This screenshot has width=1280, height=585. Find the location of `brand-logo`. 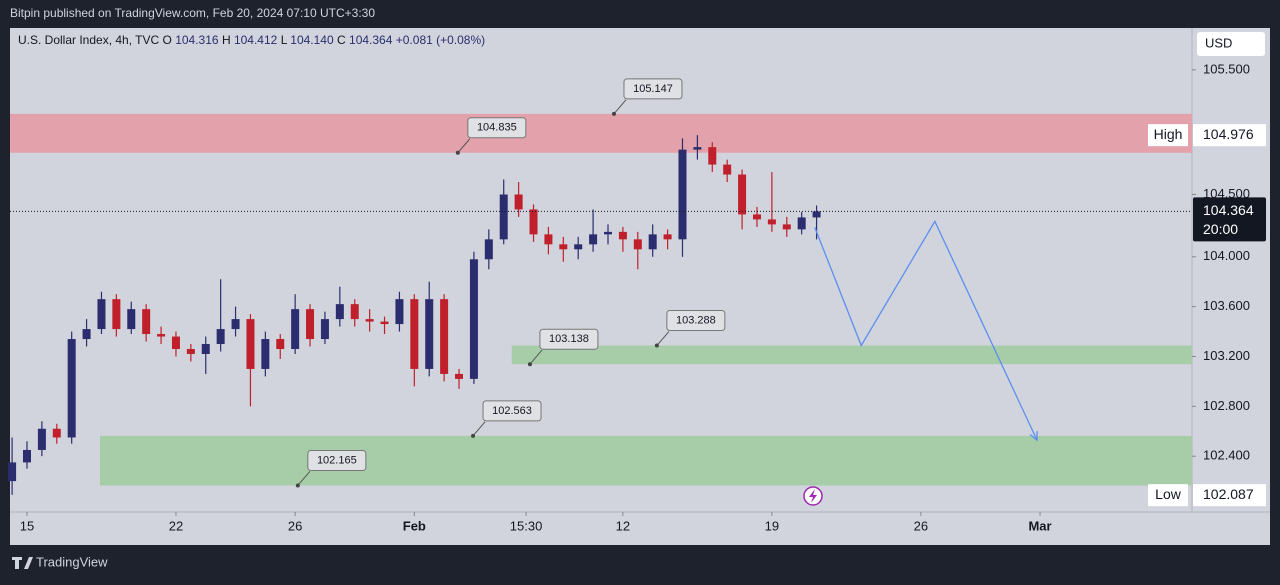

brand-logo is located at coordinates (22, 563).